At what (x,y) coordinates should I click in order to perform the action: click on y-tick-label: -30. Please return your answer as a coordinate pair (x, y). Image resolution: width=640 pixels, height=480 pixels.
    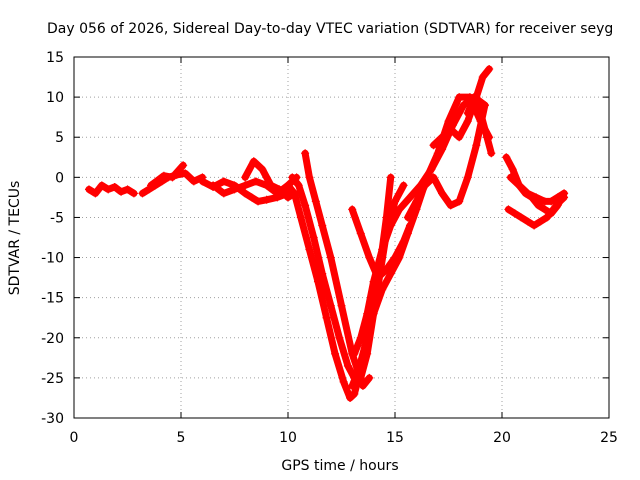
    Looking at the image, I should click on (52, 419).